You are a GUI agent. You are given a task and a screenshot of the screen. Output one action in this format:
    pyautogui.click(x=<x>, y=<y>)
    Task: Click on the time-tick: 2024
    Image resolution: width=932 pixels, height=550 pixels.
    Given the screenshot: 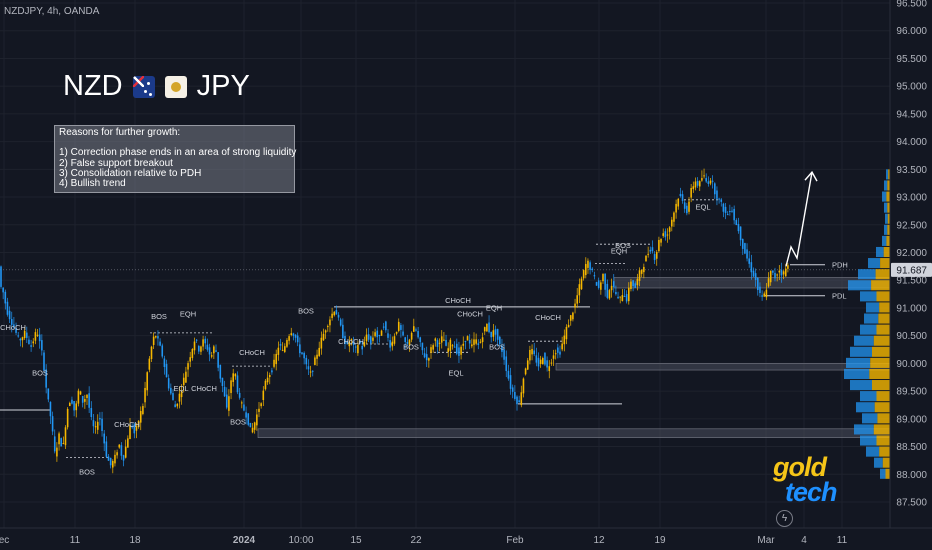 What is the action you would take?
    pyautogui.click(x=244, y=540)
    